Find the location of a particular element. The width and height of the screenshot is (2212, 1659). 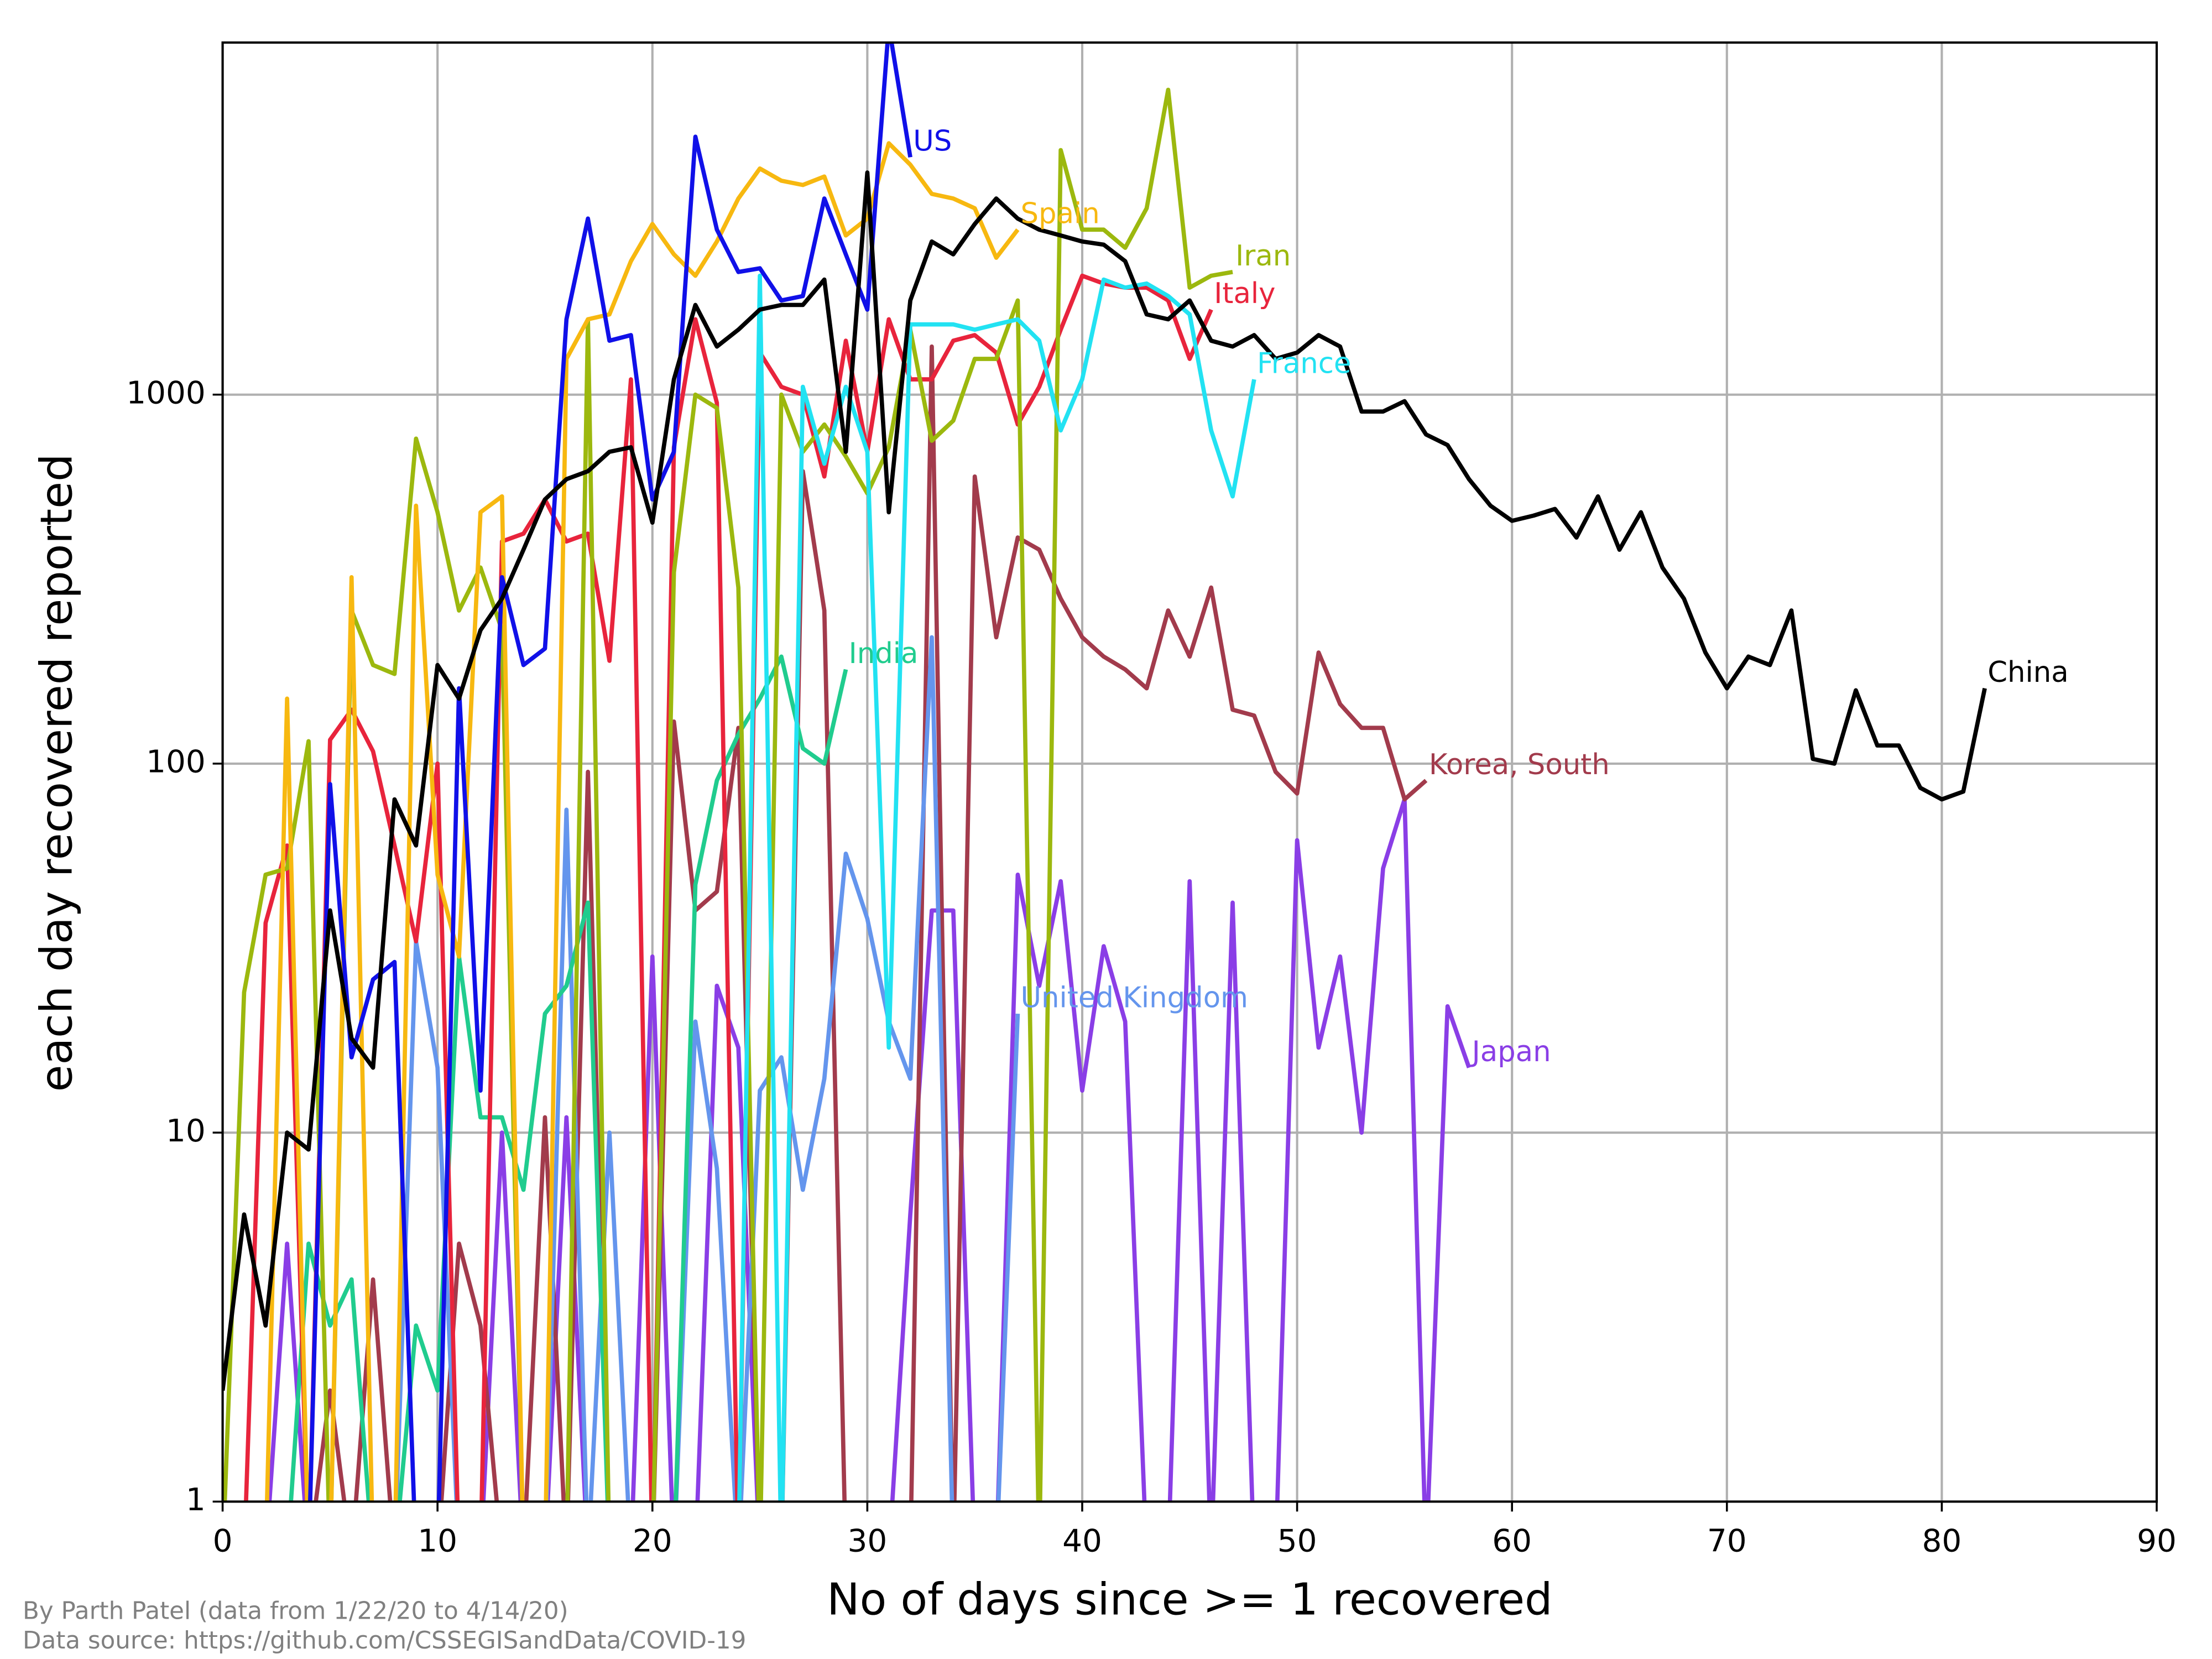

series-label: United Kingdom is located at coordinates (1134, 998).